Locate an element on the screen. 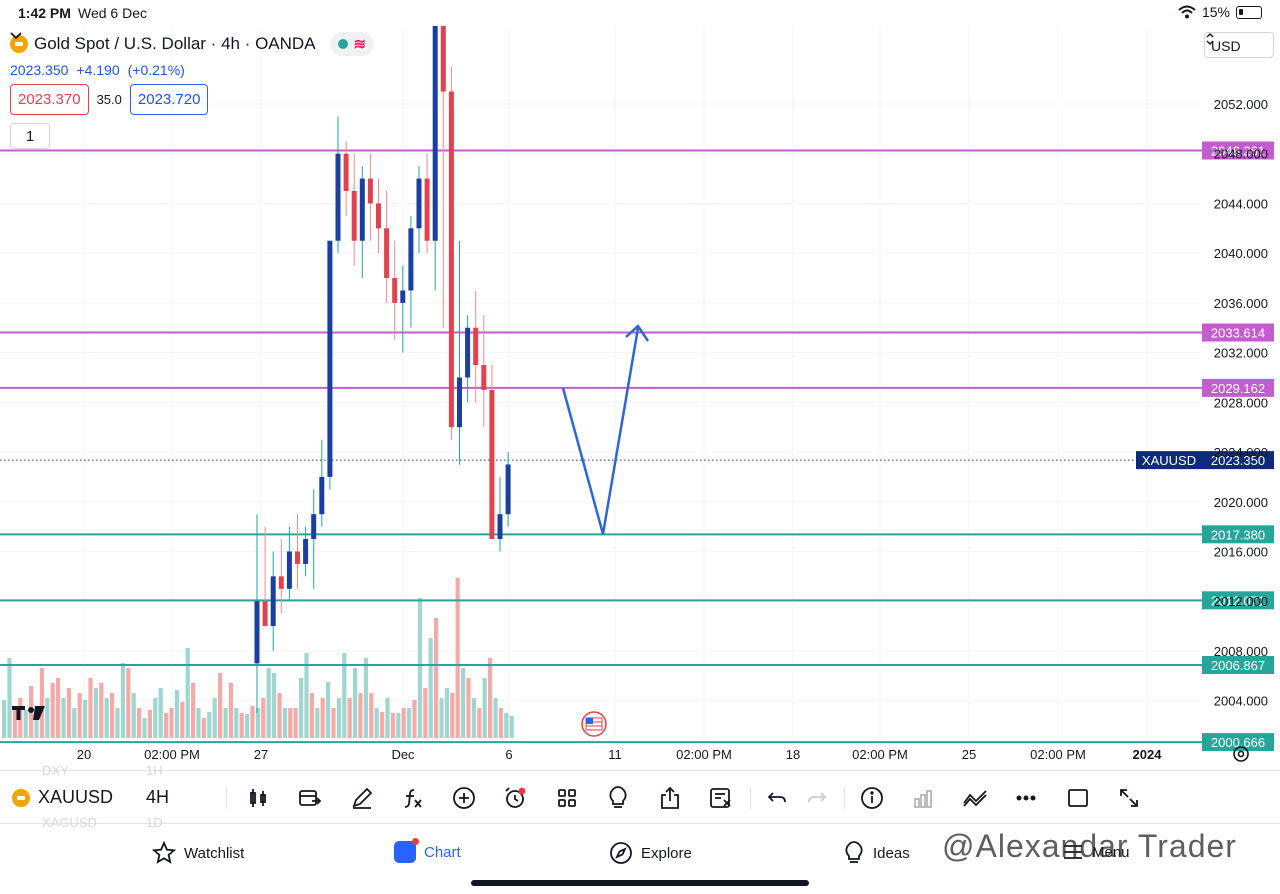 Image resolution: width=1280 pixels, height=894 pixels. chart-type-button is located at coordinates (258, 798).